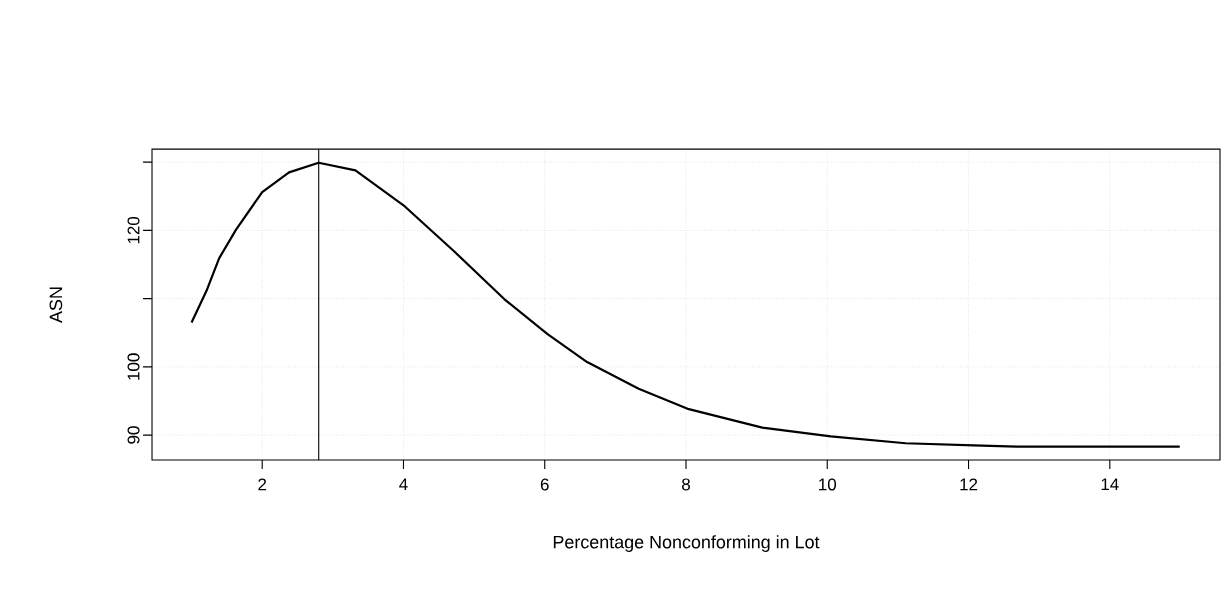  What do you see at coordinates (686, 543) in the screenshot?
I see `x-axis-title: Percentage Nonconforming in Lot` at bounding box center [686, 543].